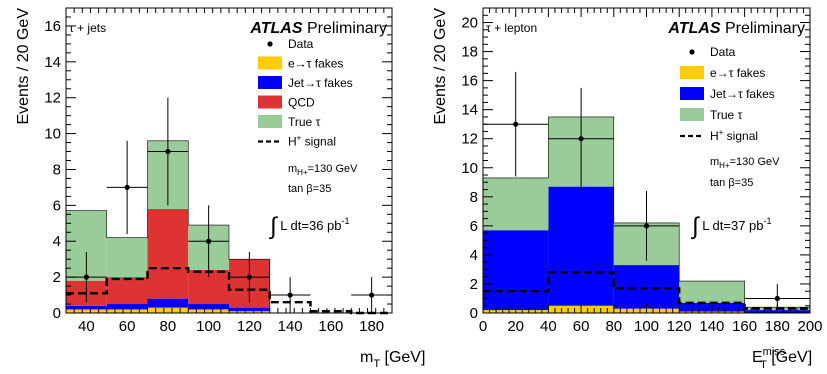 This screenshot has width=827, height=374. What do you see at coordinates (57, 169) in the screenshot?
I see `y-tick-label: 8` at bounding box center [57, 169].